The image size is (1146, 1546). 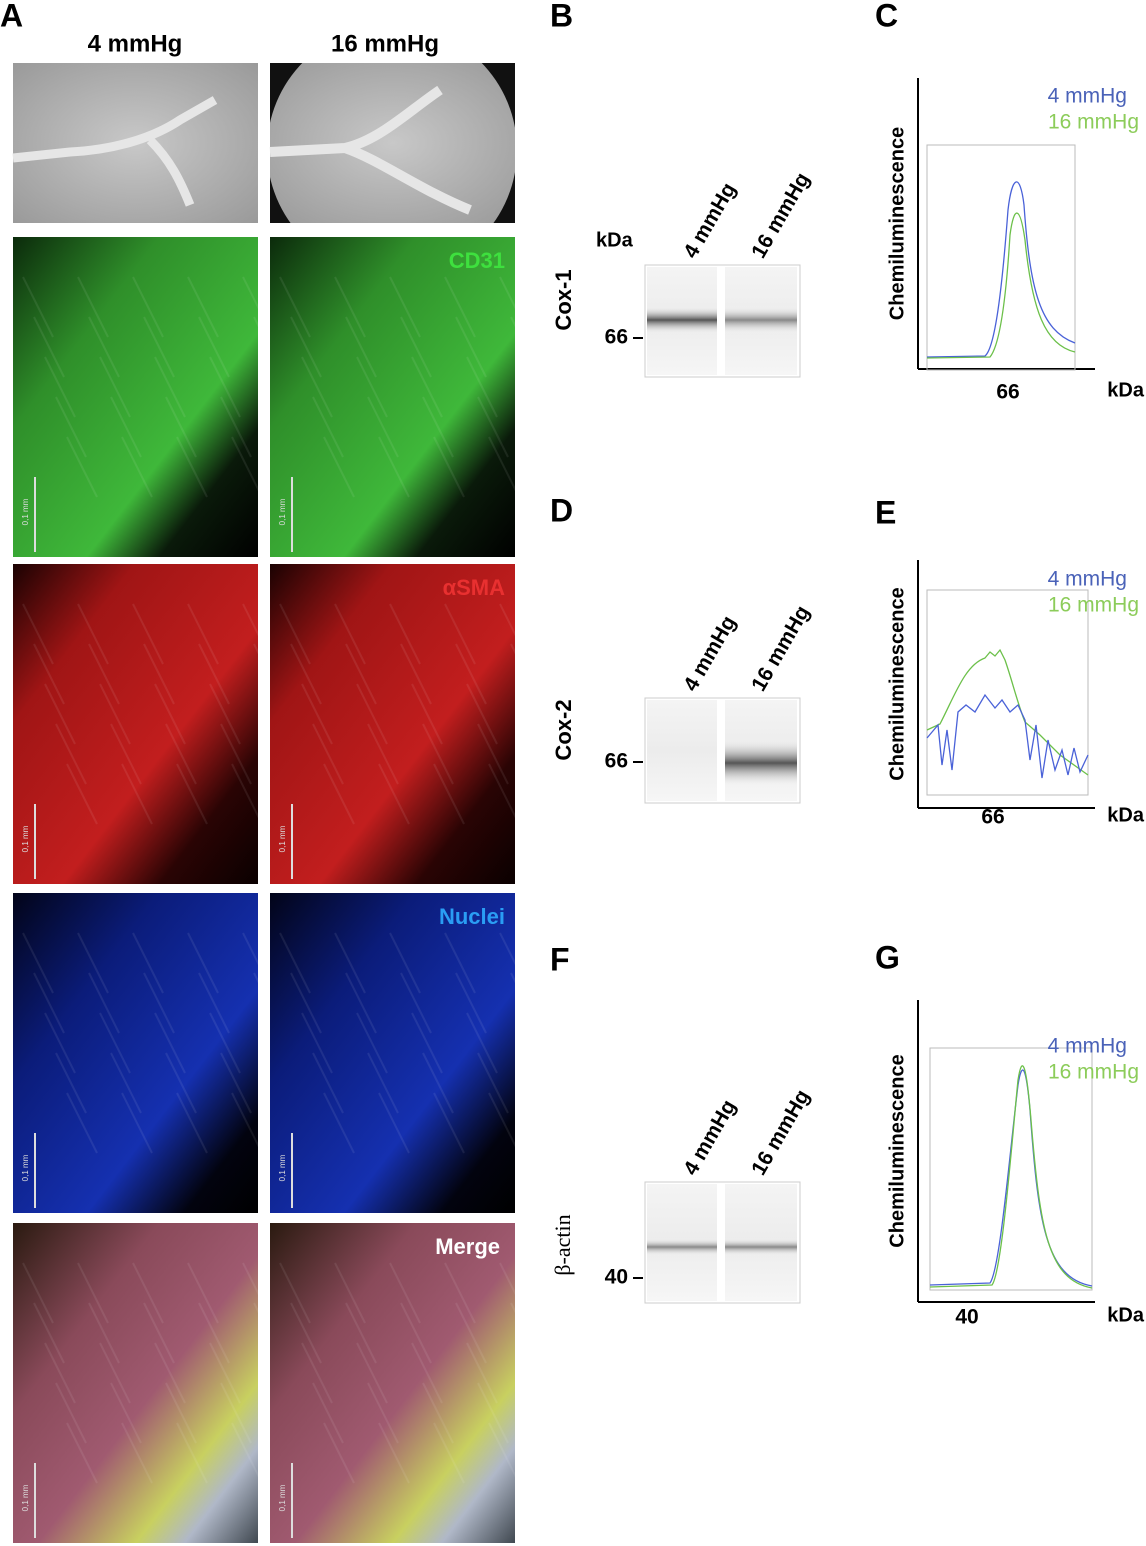 I want to click on plot-frame, so click(x=1011, y=1169).